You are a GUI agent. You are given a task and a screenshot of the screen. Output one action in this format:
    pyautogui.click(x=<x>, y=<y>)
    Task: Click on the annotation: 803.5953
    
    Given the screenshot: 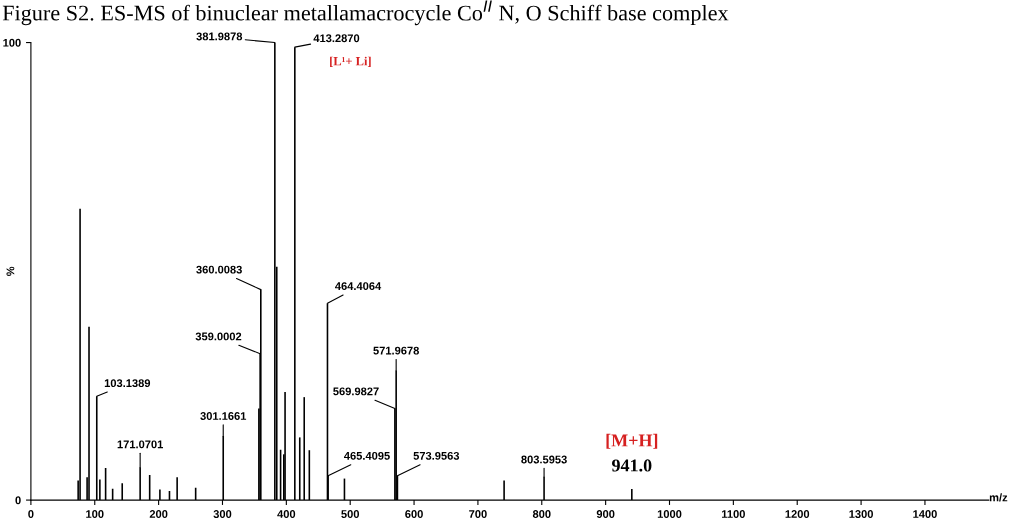 What is the action you would take?
    pyautogui.click(x=544, y=459)
    